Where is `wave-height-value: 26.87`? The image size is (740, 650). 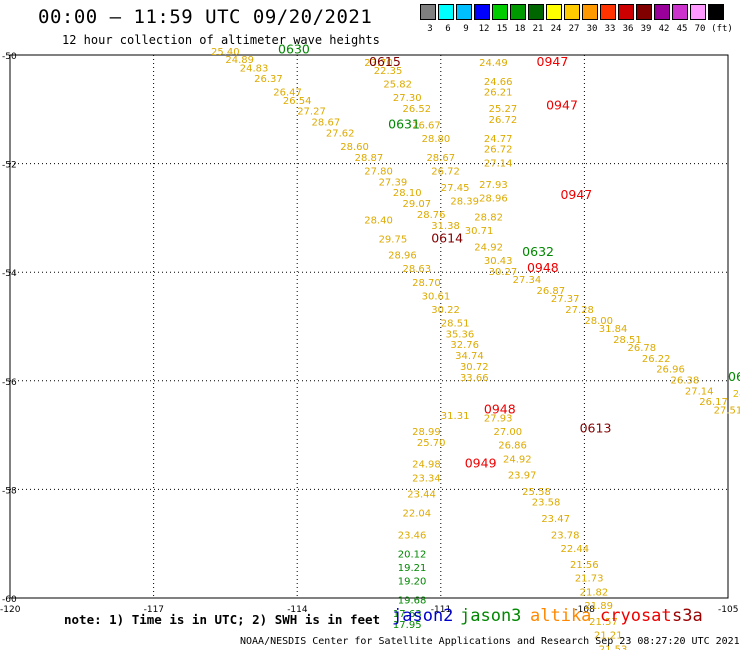 wave-height-value: 26.87 is located at coordinates (551, 291).